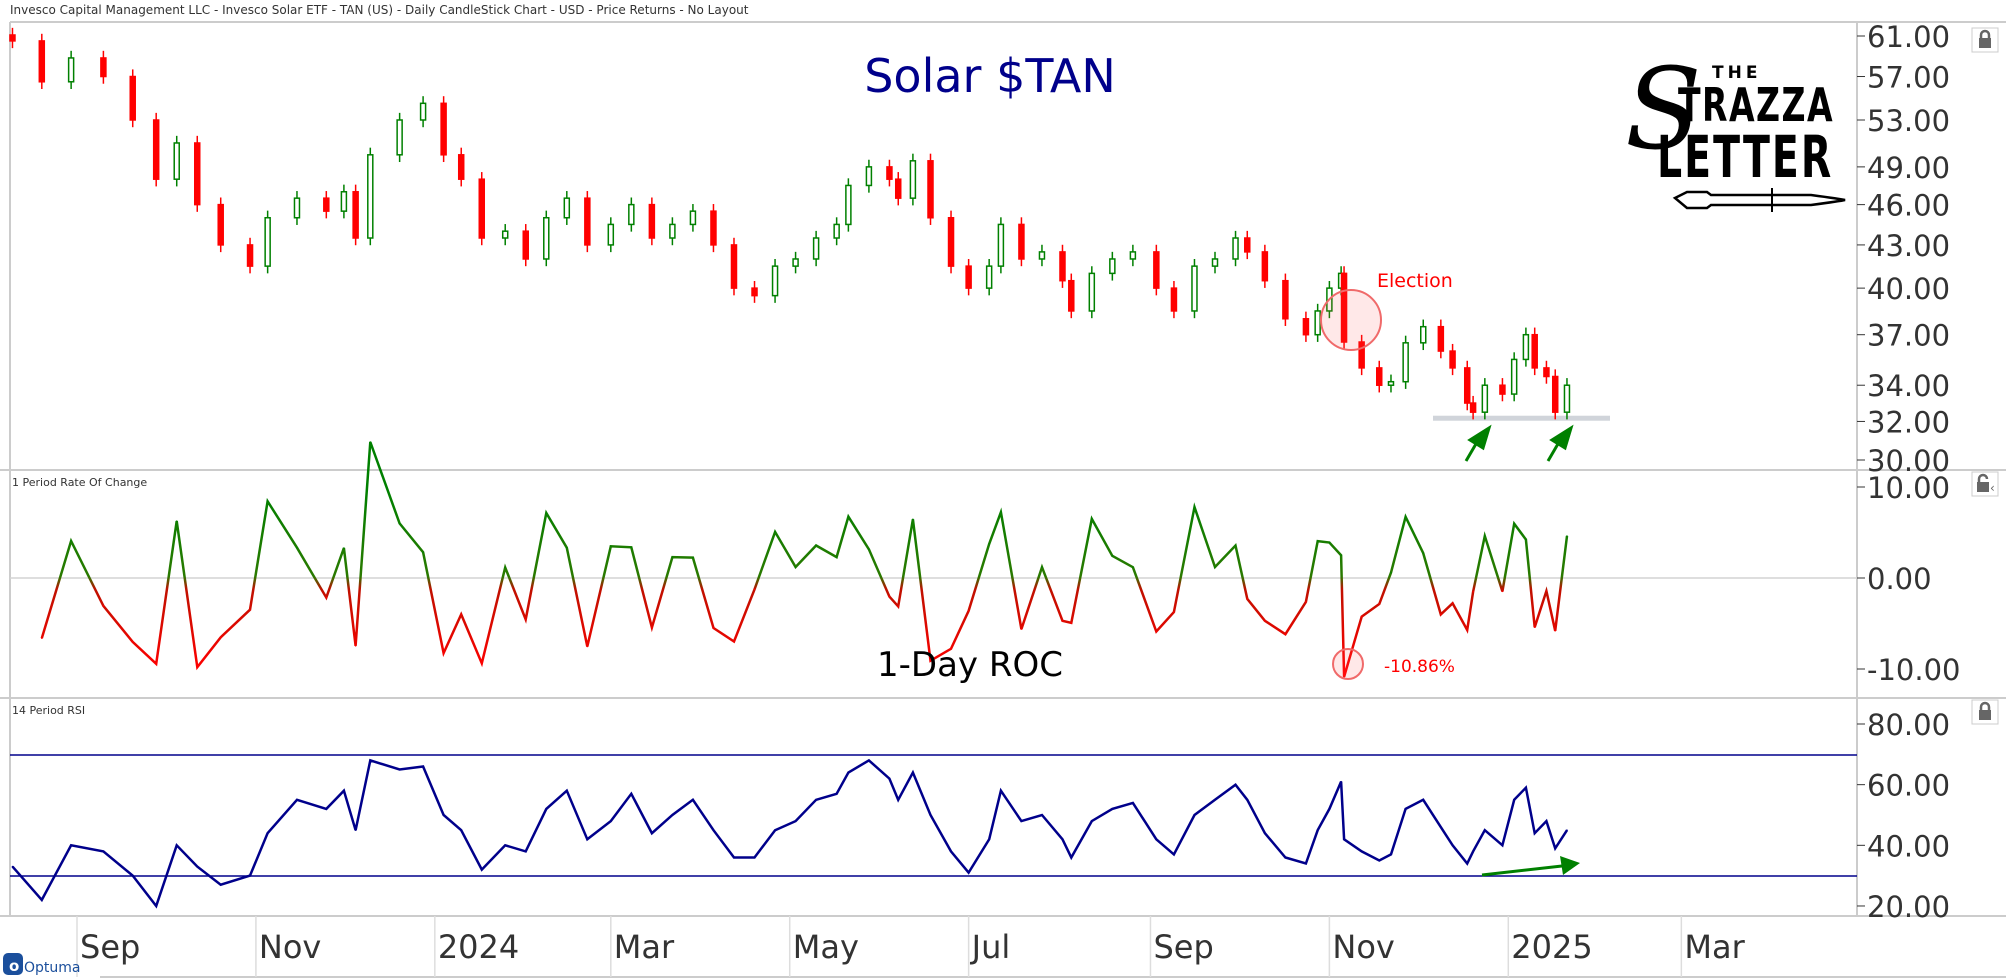 This screenshot has width=2006, height=979. Describe the element at coordinates (990, 947) in the screenshot. I see `date-tick-label: Jul` at that location.